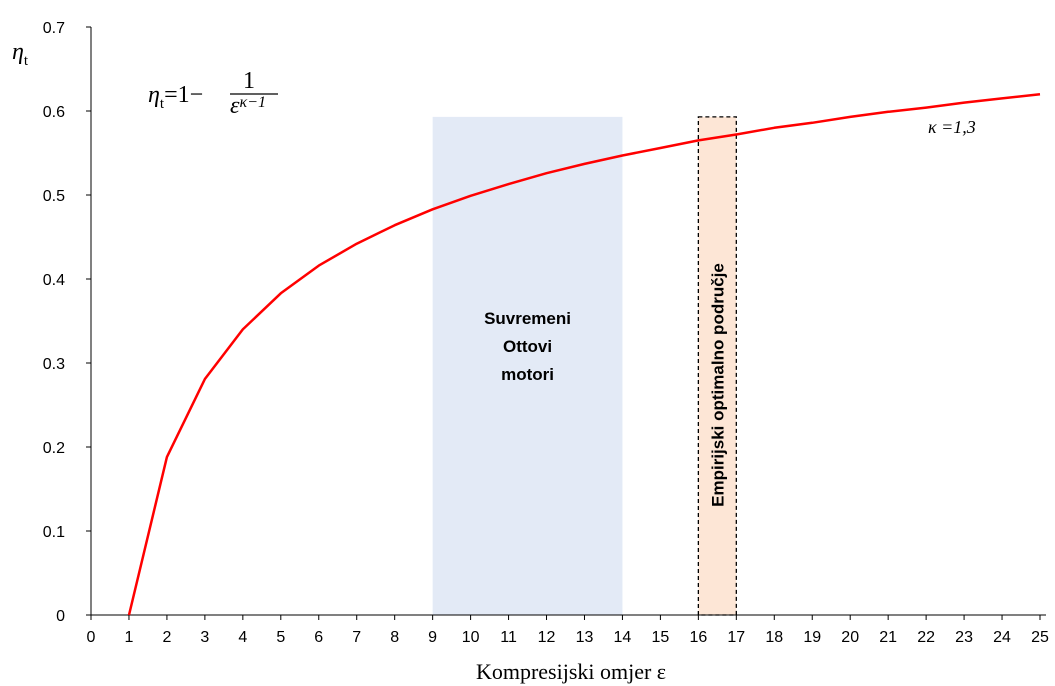 The image size is (1055, 686). What do you see at coordinates (54, 448) in the screenshot?
I see `y-tick-label: 0.2` at bounding box center [54, 448].